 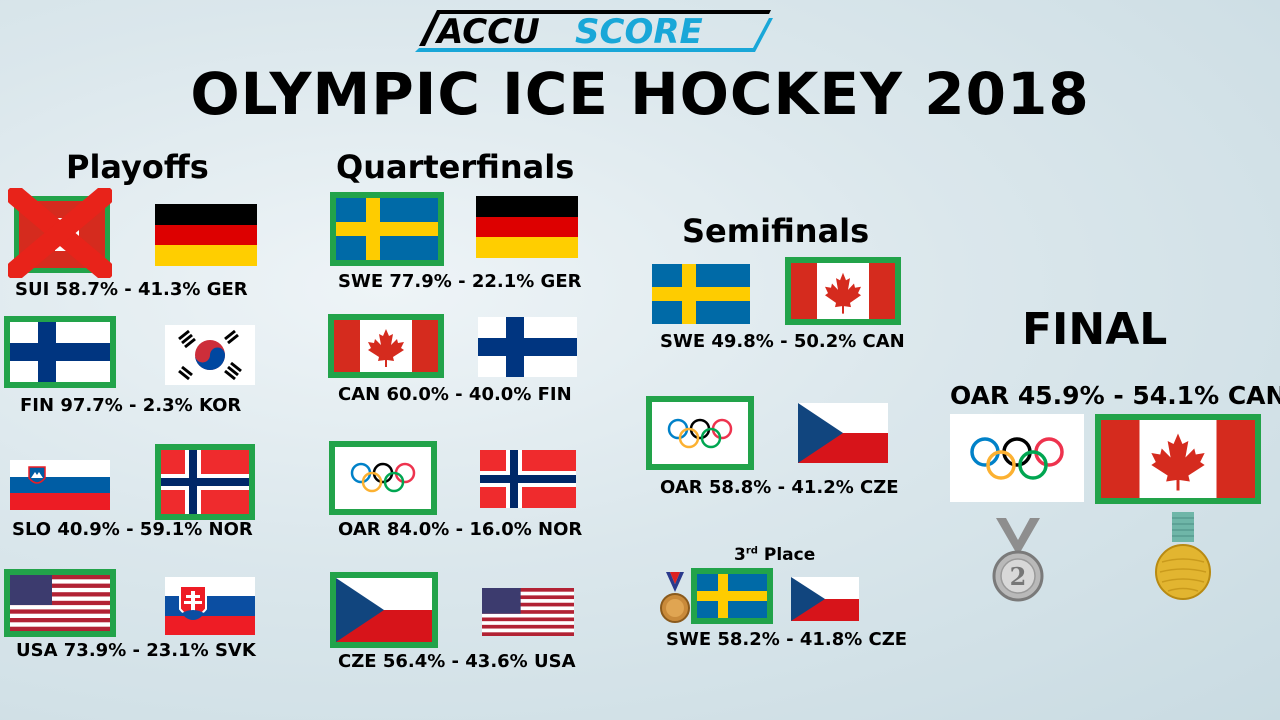 I want to click on silver-medal-number: 2, so click(x=1018, y=576).